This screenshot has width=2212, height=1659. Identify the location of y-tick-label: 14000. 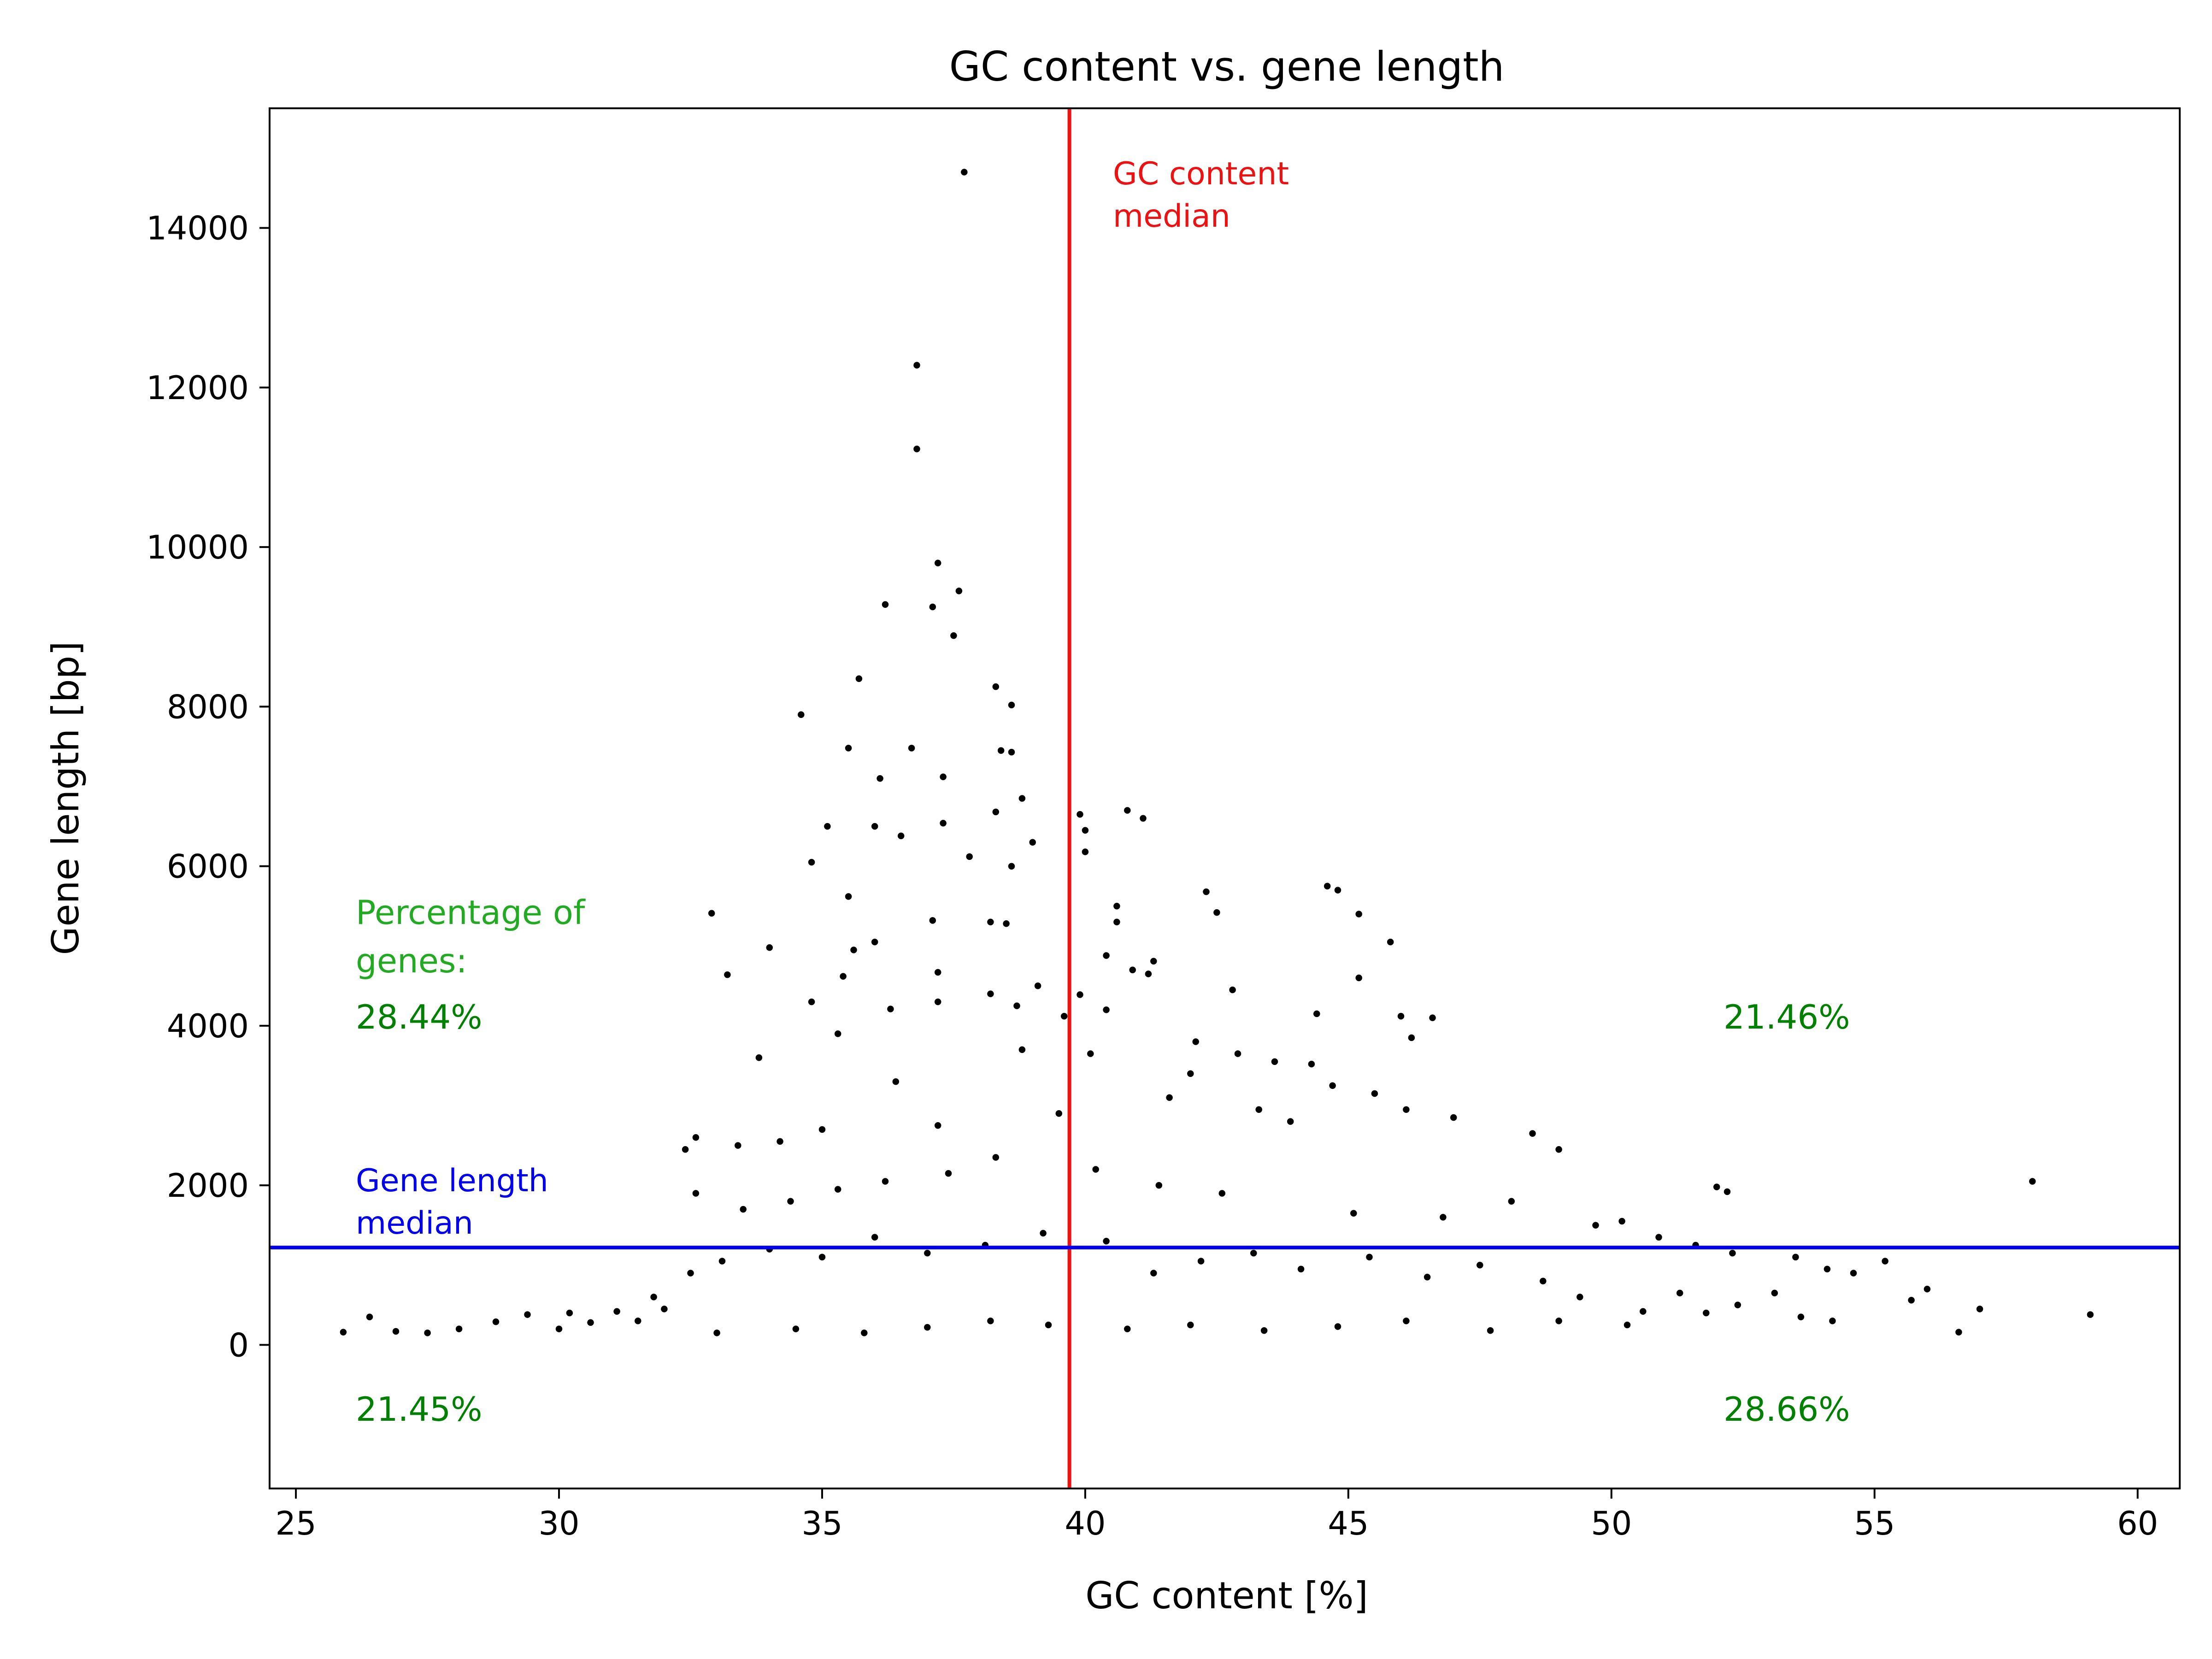
(197, 228).